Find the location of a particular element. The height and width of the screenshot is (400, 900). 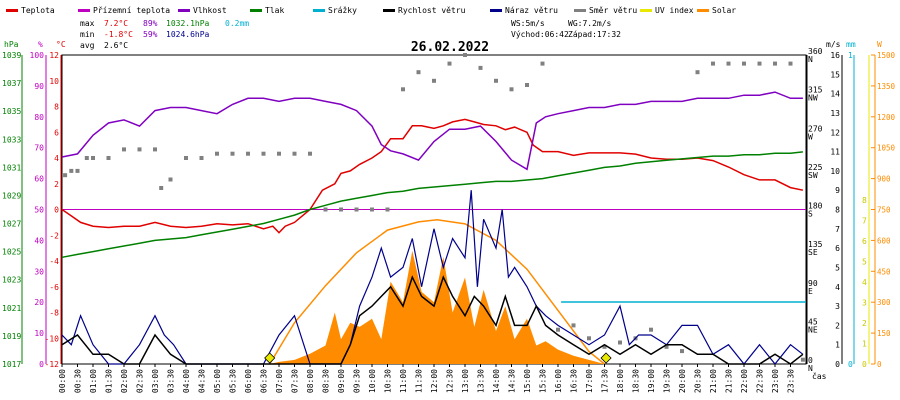

x-tick-label: 09:30 is located at coordinates (357, 381).